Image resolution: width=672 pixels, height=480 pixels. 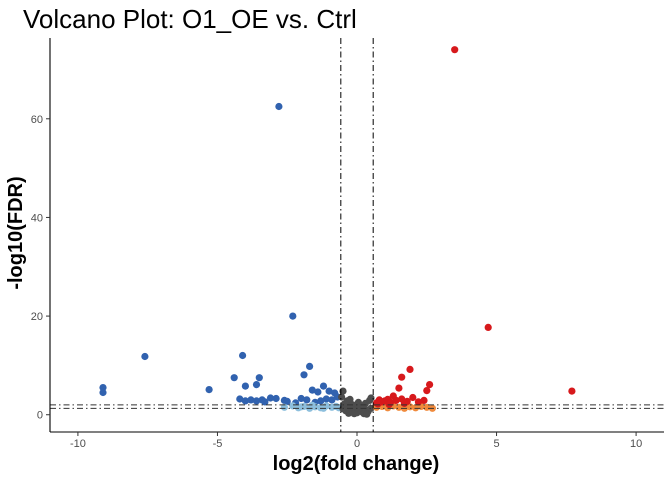 What do you see at coordinates (40, 416) in the screenshot?
I see `y-tick-label: 0` at bounding box center [40, 416].